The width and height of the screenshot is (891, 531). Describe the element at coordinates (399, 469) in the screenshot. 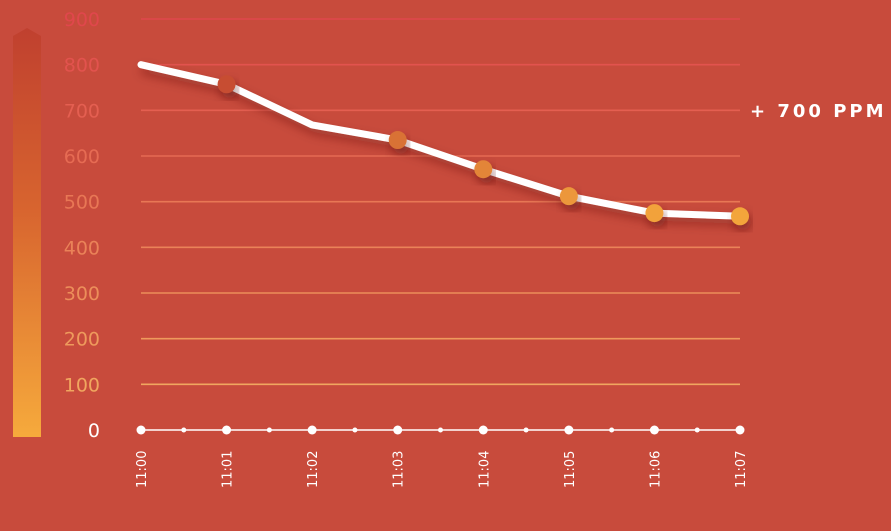

I see `x-tick-label: 11:03` at that location.